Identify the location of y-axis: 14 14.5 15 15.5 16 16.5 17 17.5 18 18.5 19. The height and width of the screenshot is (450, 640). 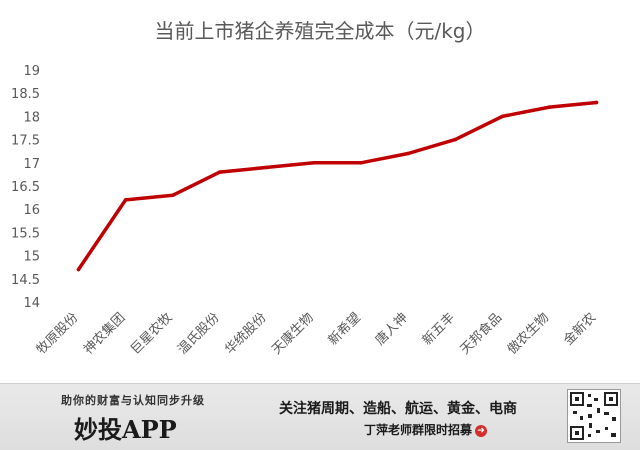
(25, 187).